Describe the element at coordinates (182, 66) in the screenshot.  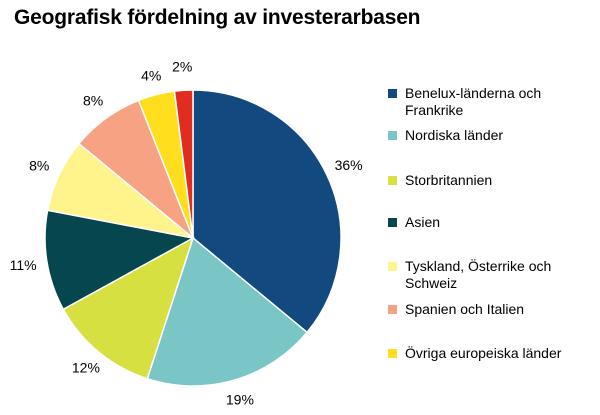
I see `data-label: 2%` at that location.